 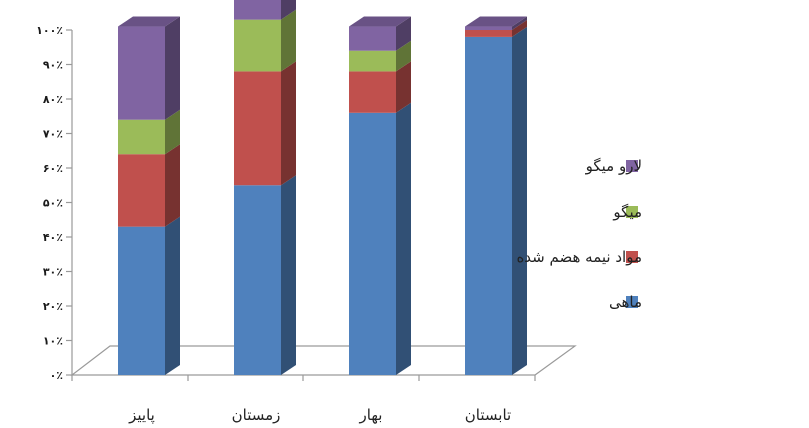 I want to click on y-tick-label: ۱۰۰٪, so click(x=49, y=30).